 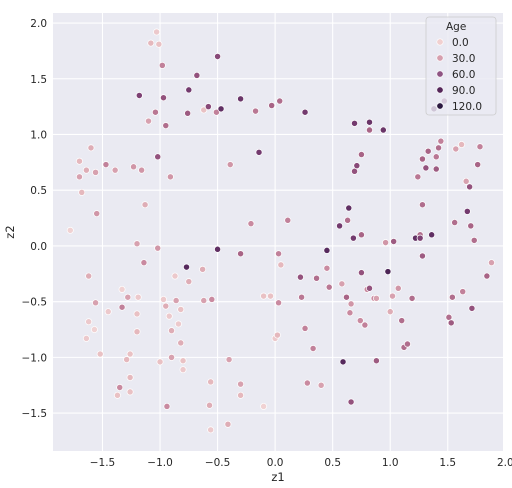 I want to click on legend-label: 60.0, so click(x=463, y=75).